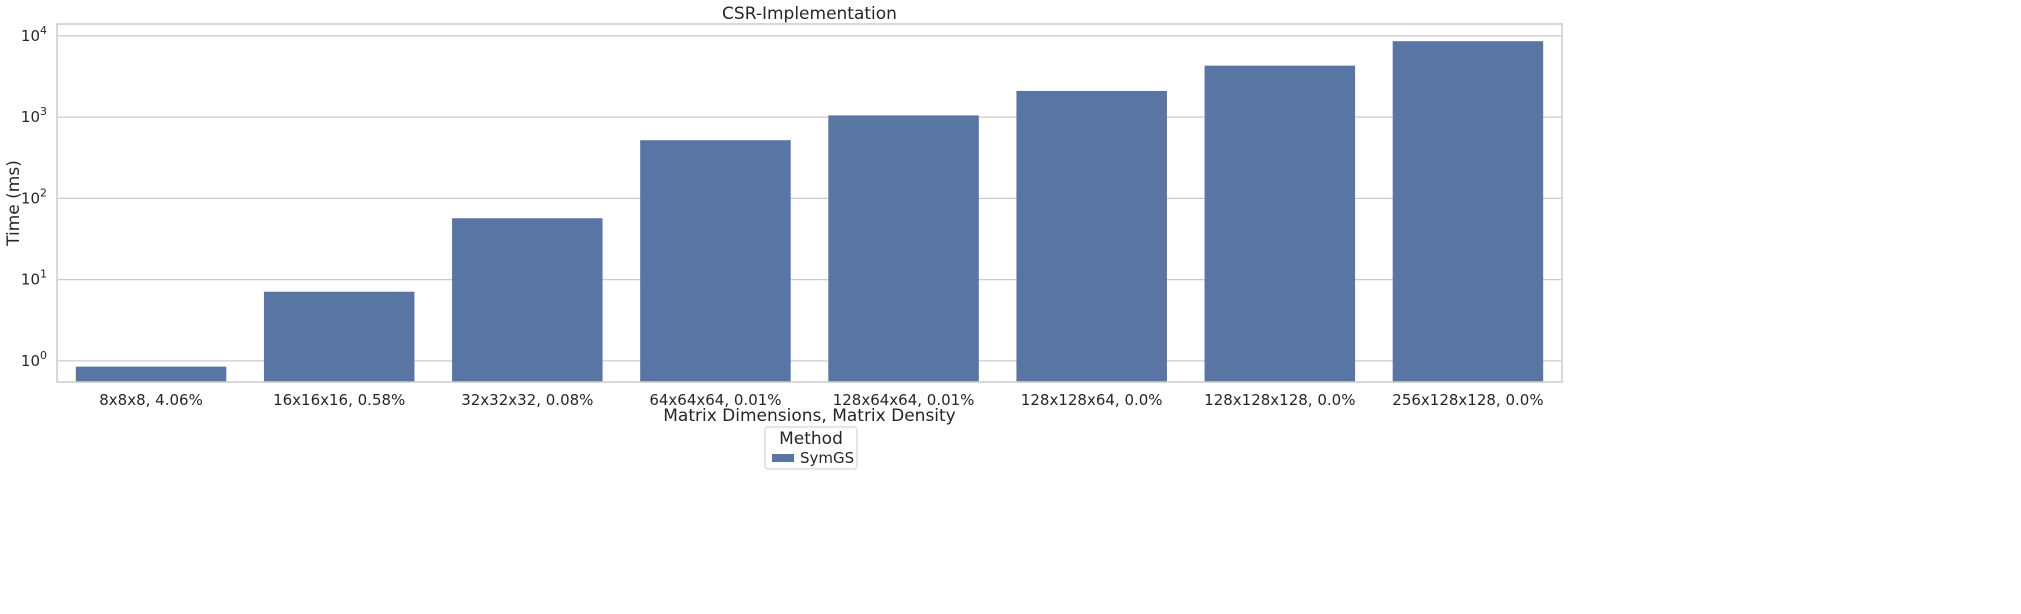 The height and width of the screenshot is (614, 2021). I want to click on legend-series-label: SymGS, so click(827, 458).